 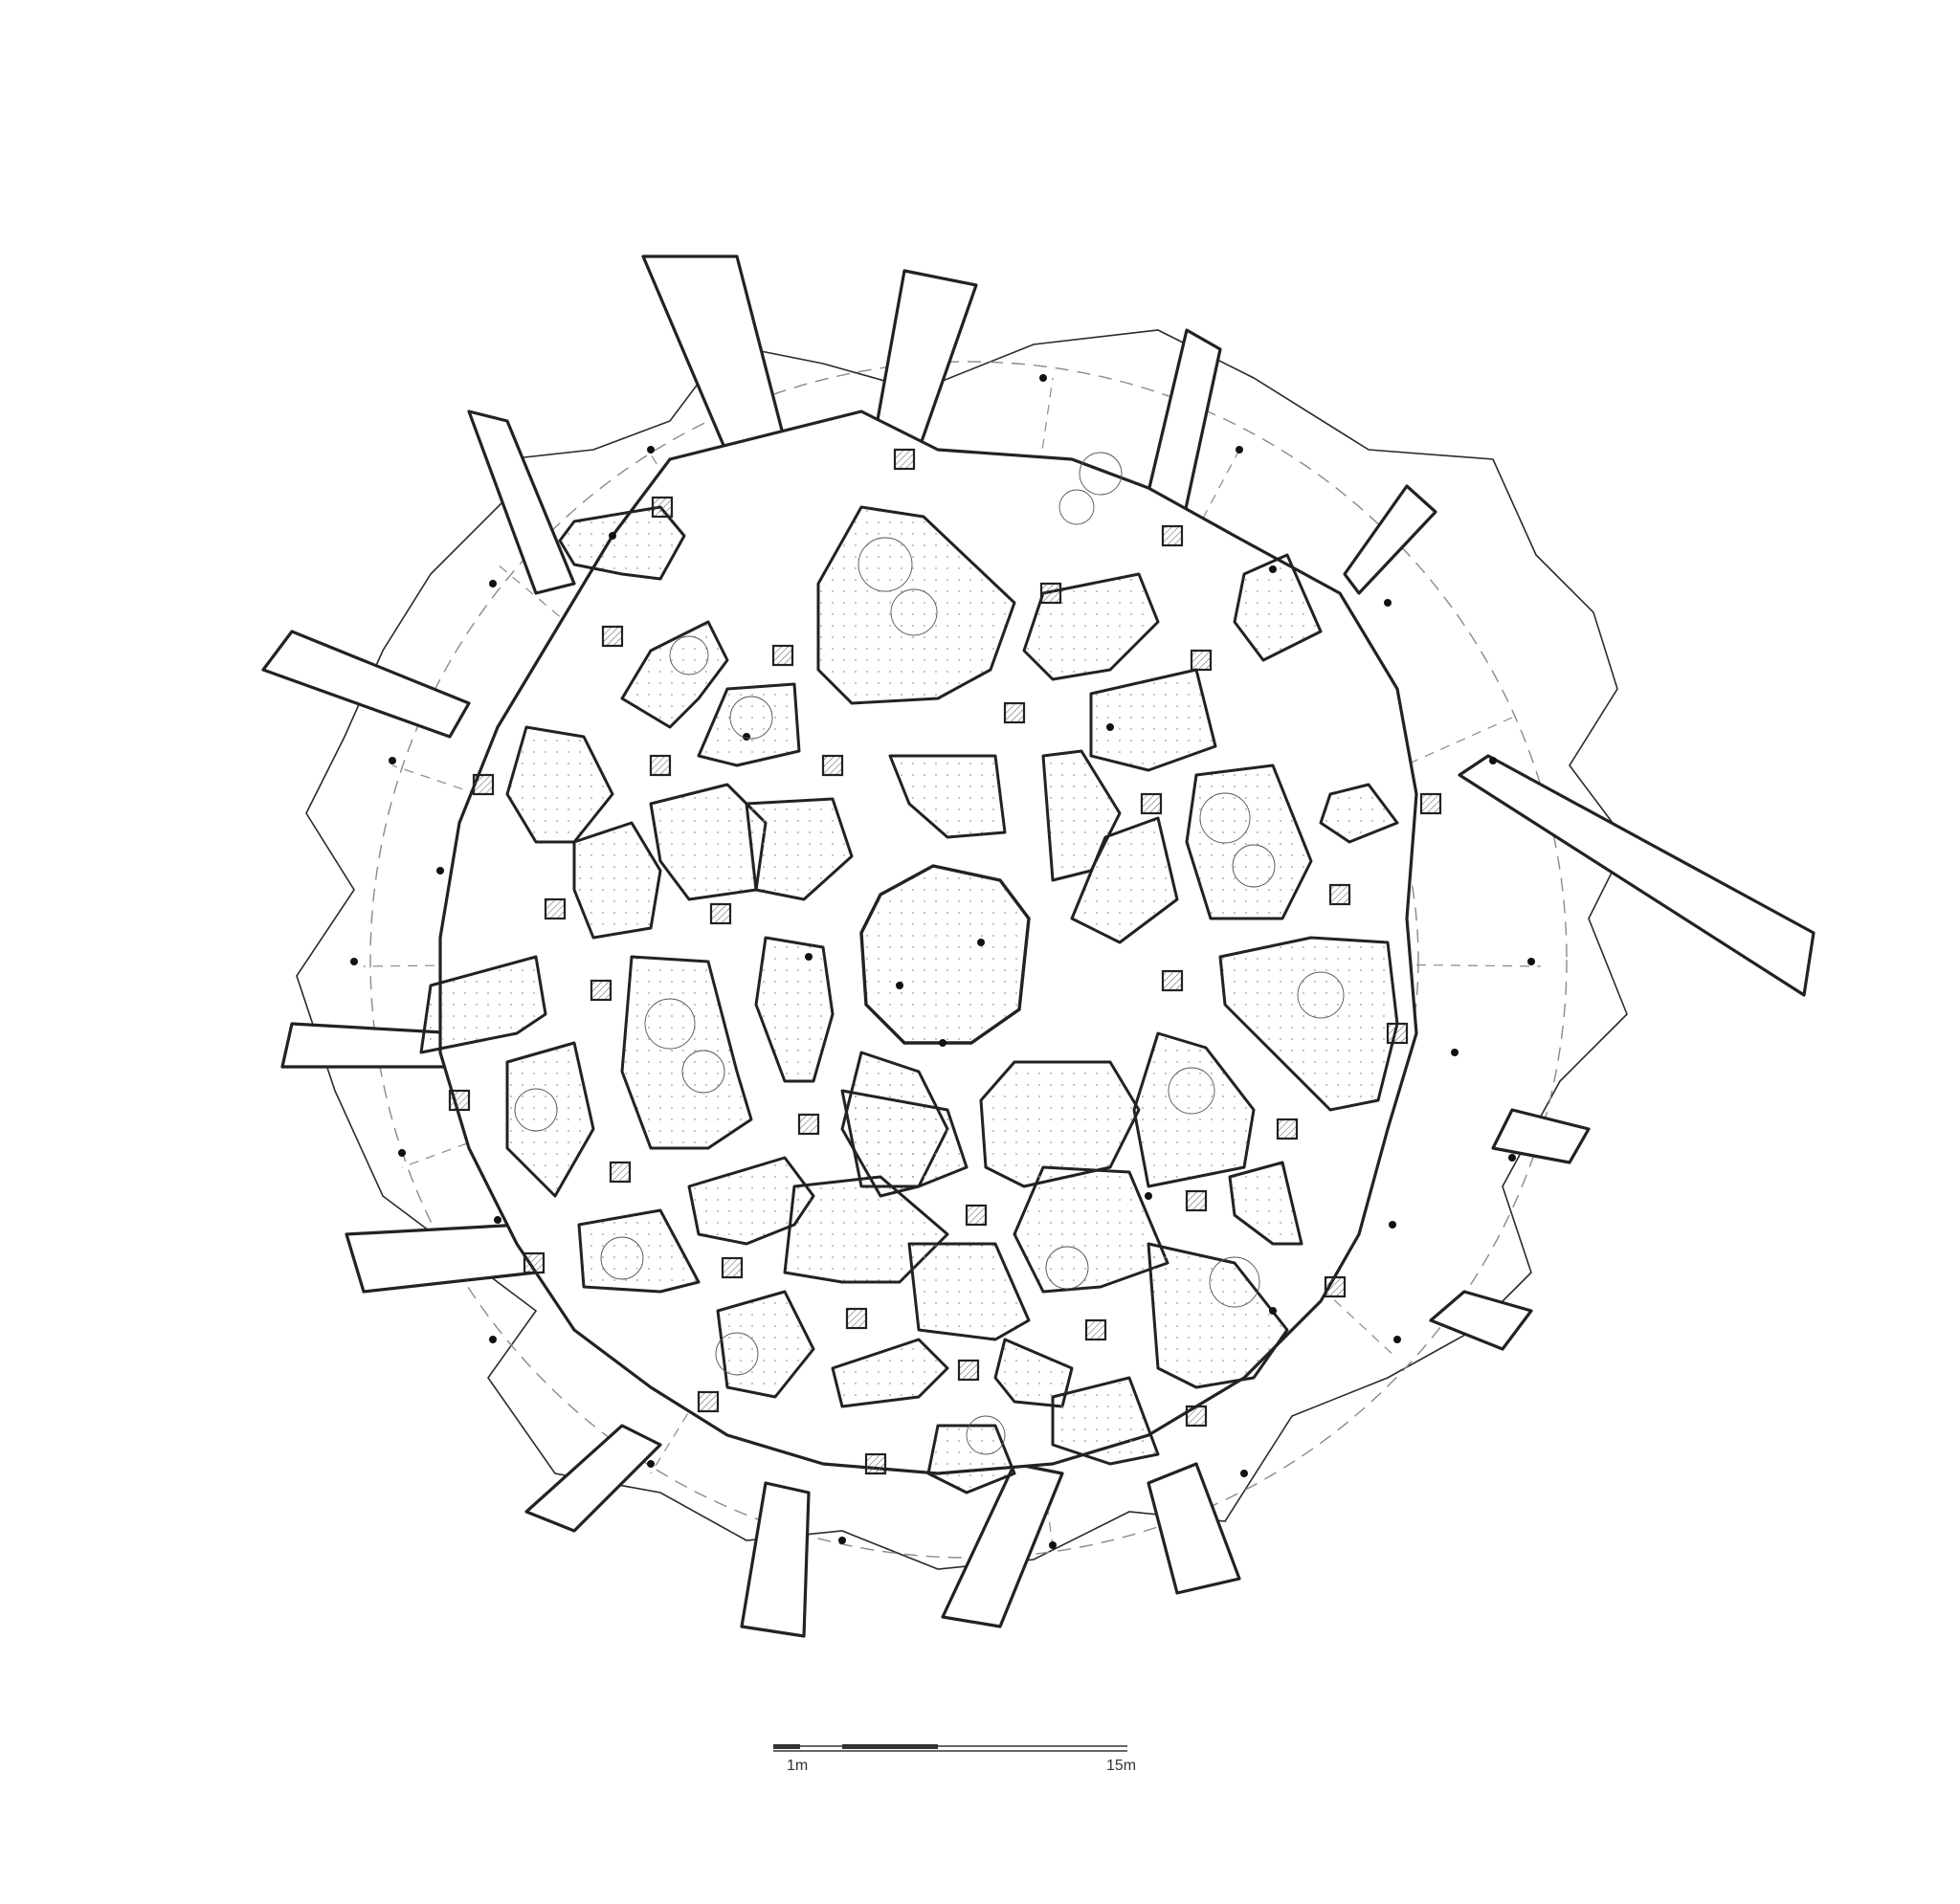 What do you see at coordinates (797, 1766) in the screenshot?
I see `scale-label-start: 1m` at bounding box center [797, 1766].